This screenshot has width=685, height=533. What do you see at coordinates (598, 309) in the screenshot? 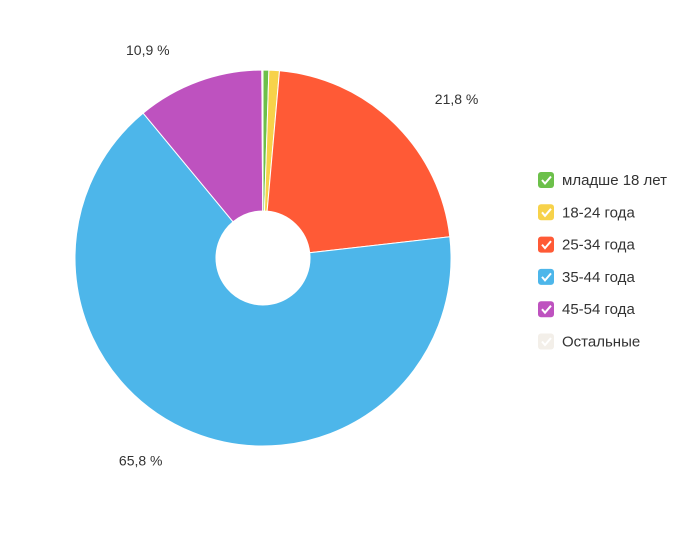
I see `legend-label: 45-54 года` at bounding box center [598, 309].